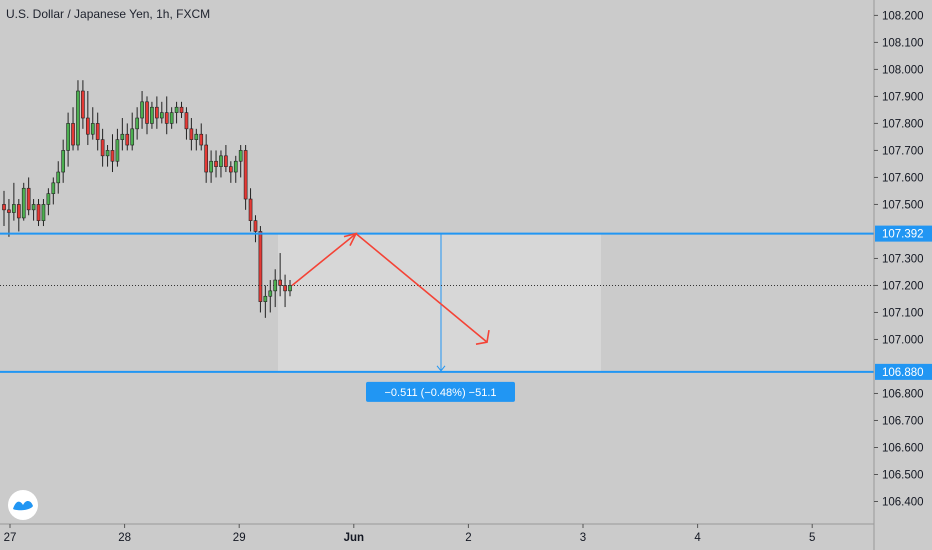 This screenshot has width=932, height=550. I want to click on cloud-icon, so click(23, 505).